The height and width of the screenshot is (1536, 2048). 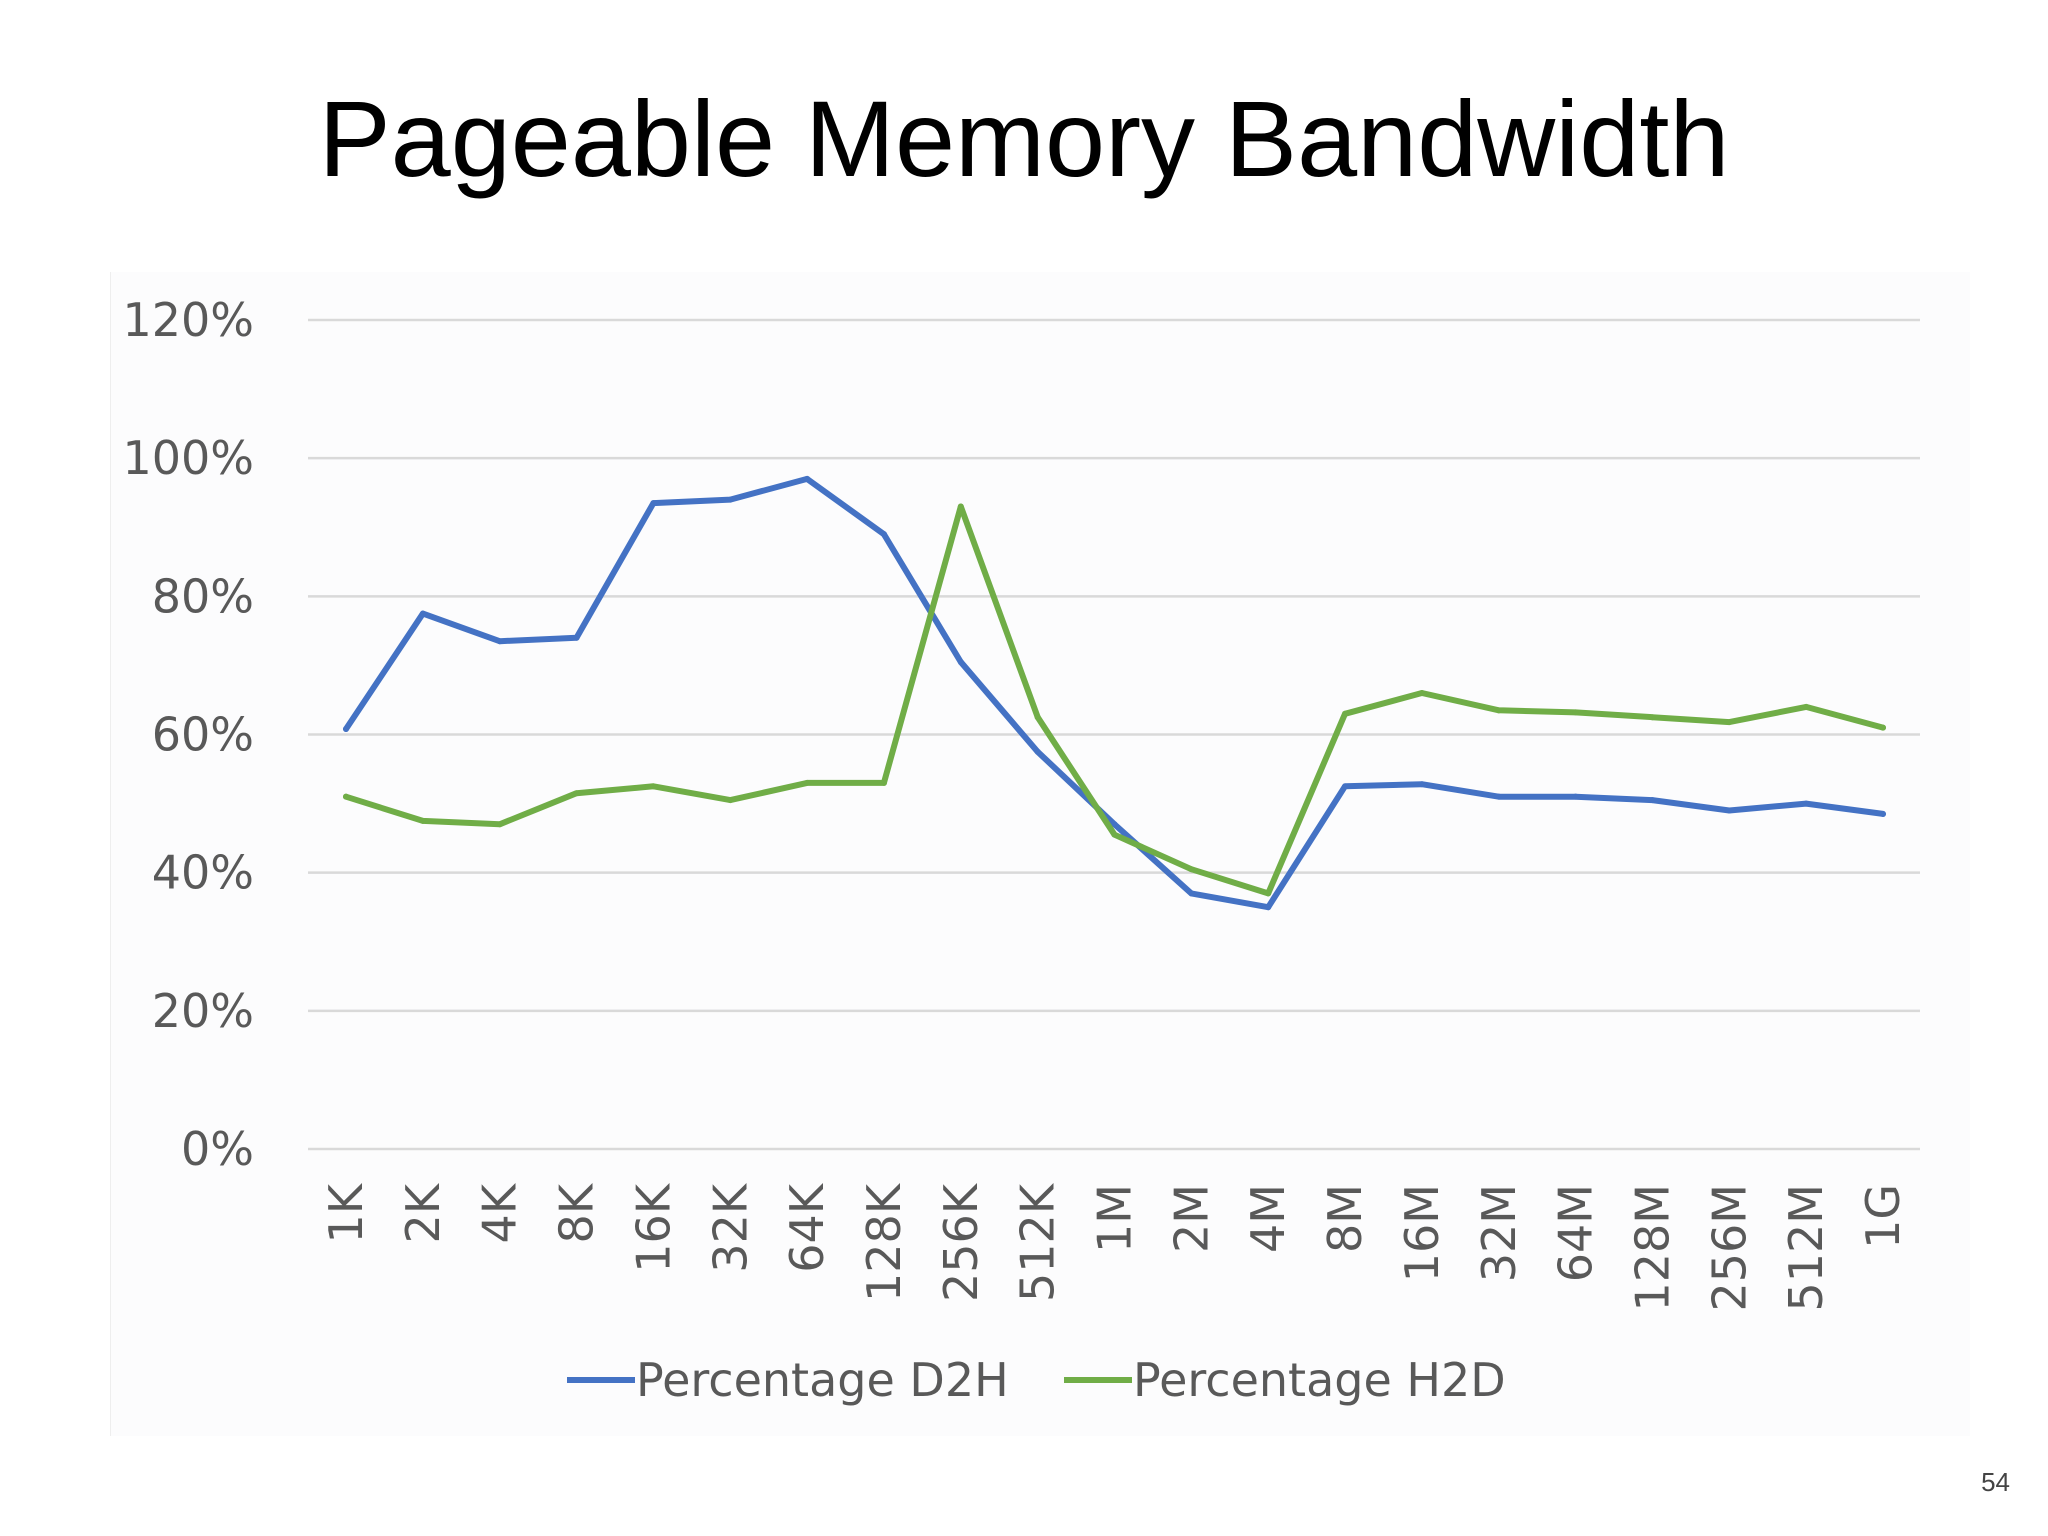 What do you see at coordinates (203, 735) in the screenshot?
I see `y-tick-label: 60%` at bounding box center [203, 735].